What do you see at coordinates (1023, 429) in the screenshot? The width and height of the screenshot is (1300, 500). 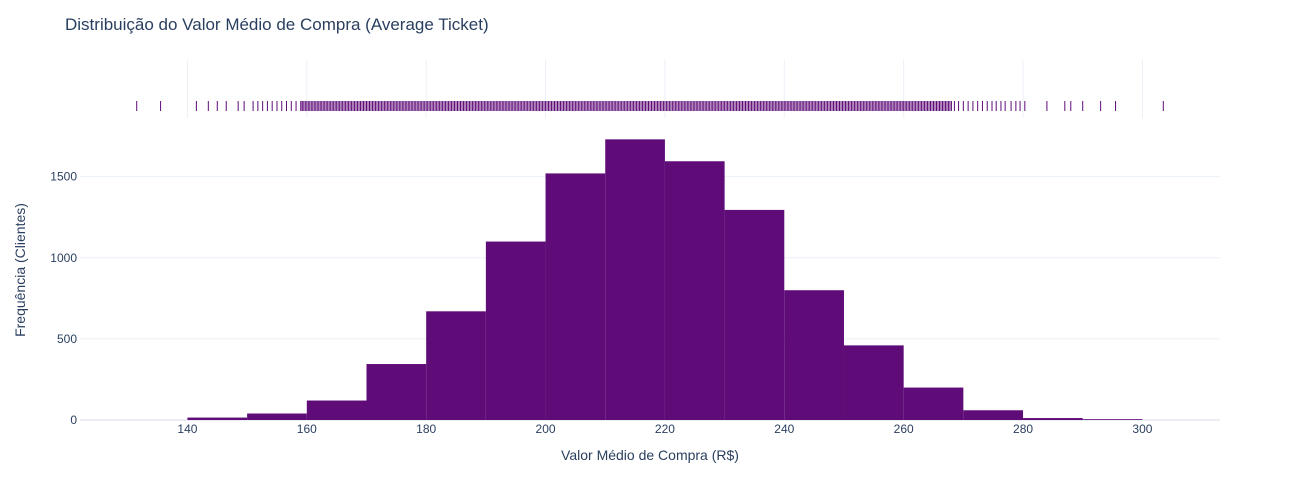 I see `x-tick-label: 280` at bounding box center [1023, 429].